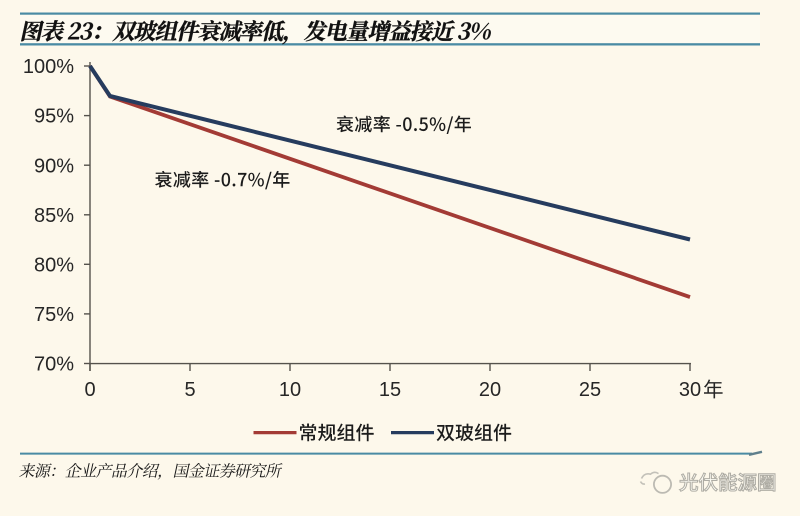 This screenshot has width=800, height=516. What do you see at coordinates (290, 390) in the screenshot?
I see `svg-text: 10` at bounding box center [290, 390].